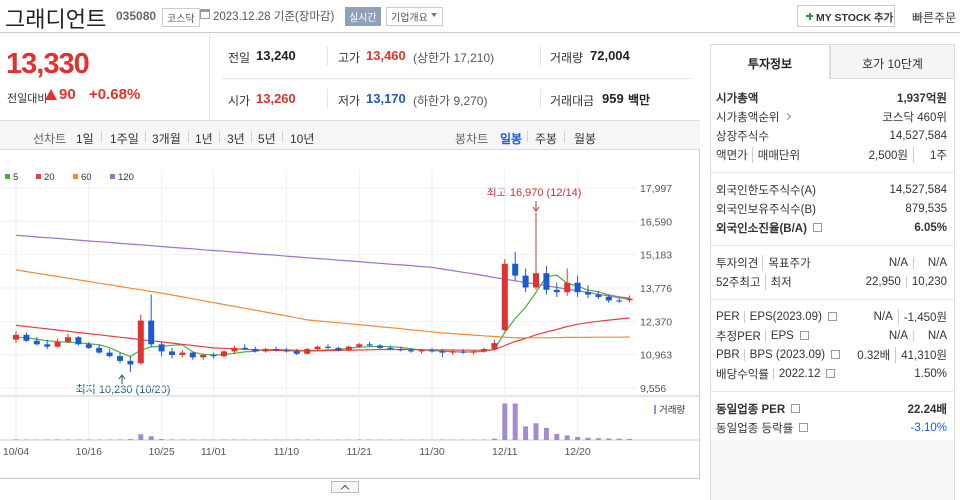 The image size is (960, 500). What do you see at coordinates (363, 16) in the screenshot?
I see `realtime-badge: 실시간` at bounding box center [363, 16].